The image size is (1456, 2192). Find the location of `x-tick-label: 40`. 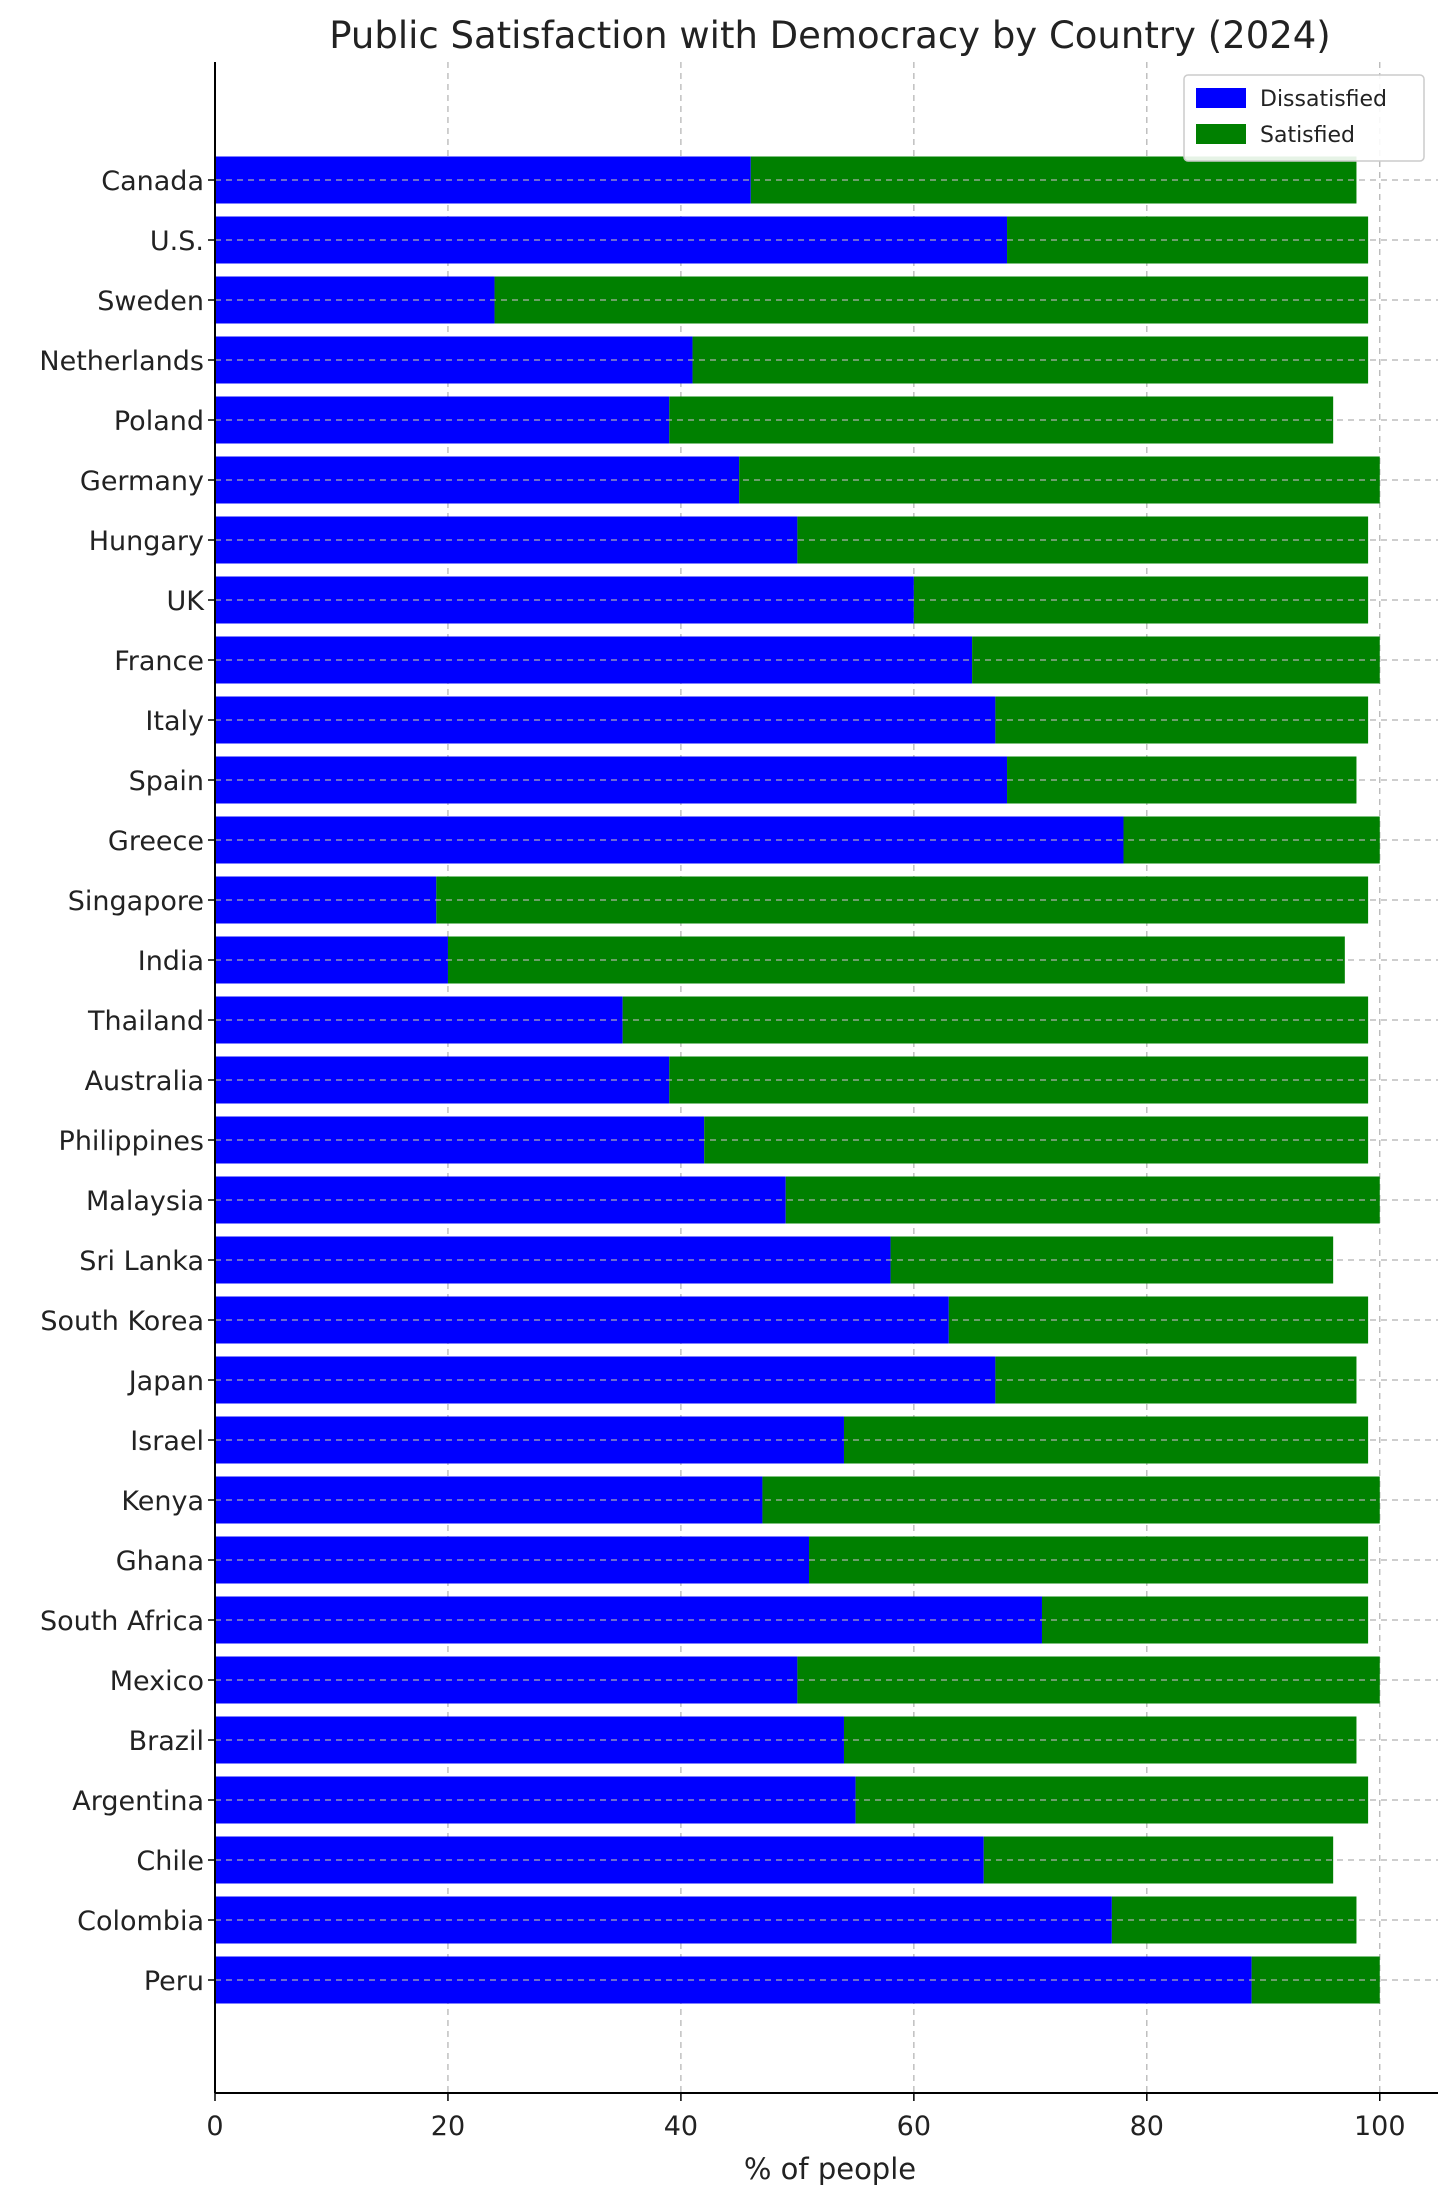

x-tick-label: 40 is located at coordinates (681, 2126).